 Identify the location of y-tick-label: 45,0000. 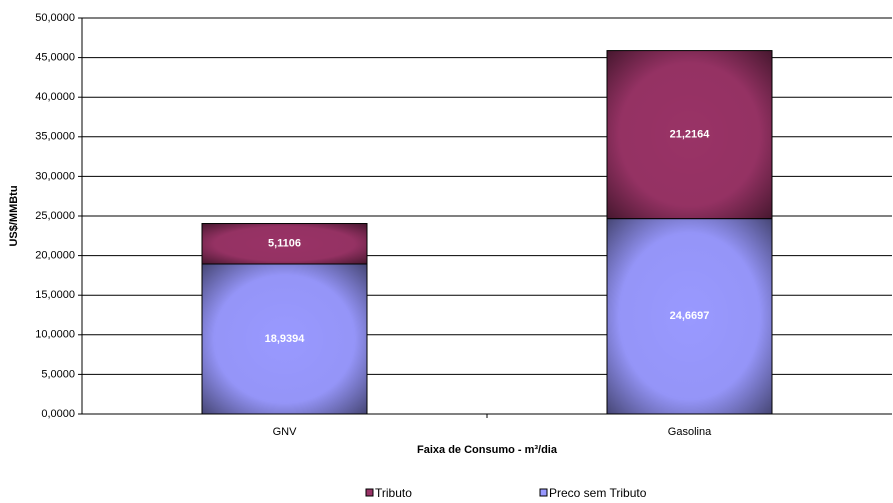
(55, 58).